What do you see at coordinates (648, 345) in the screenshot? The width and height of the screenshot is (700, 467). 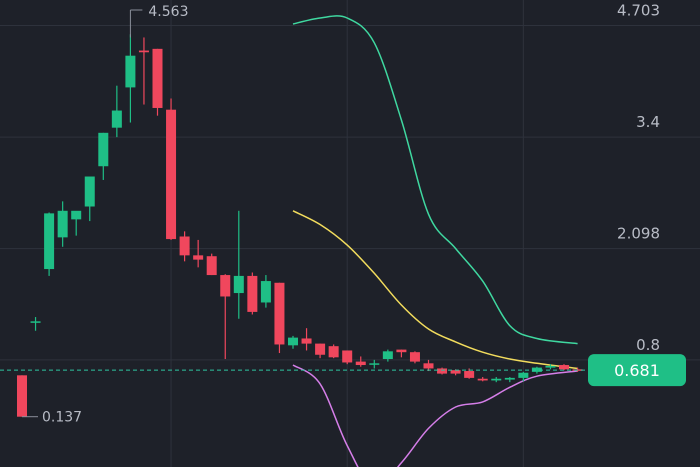 I see `y-axis-tick-label: 0.8` at bounding box center [648, 345].